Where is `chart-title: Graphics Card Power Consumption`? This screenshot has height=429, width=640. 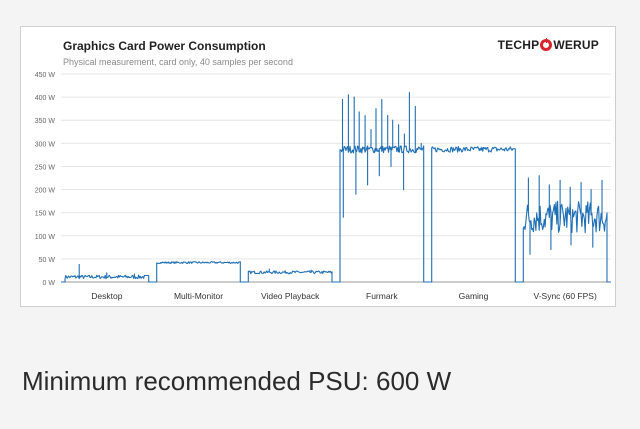 chart-title: Graphics Card Power Consumption is located at coordinates (164, 46).